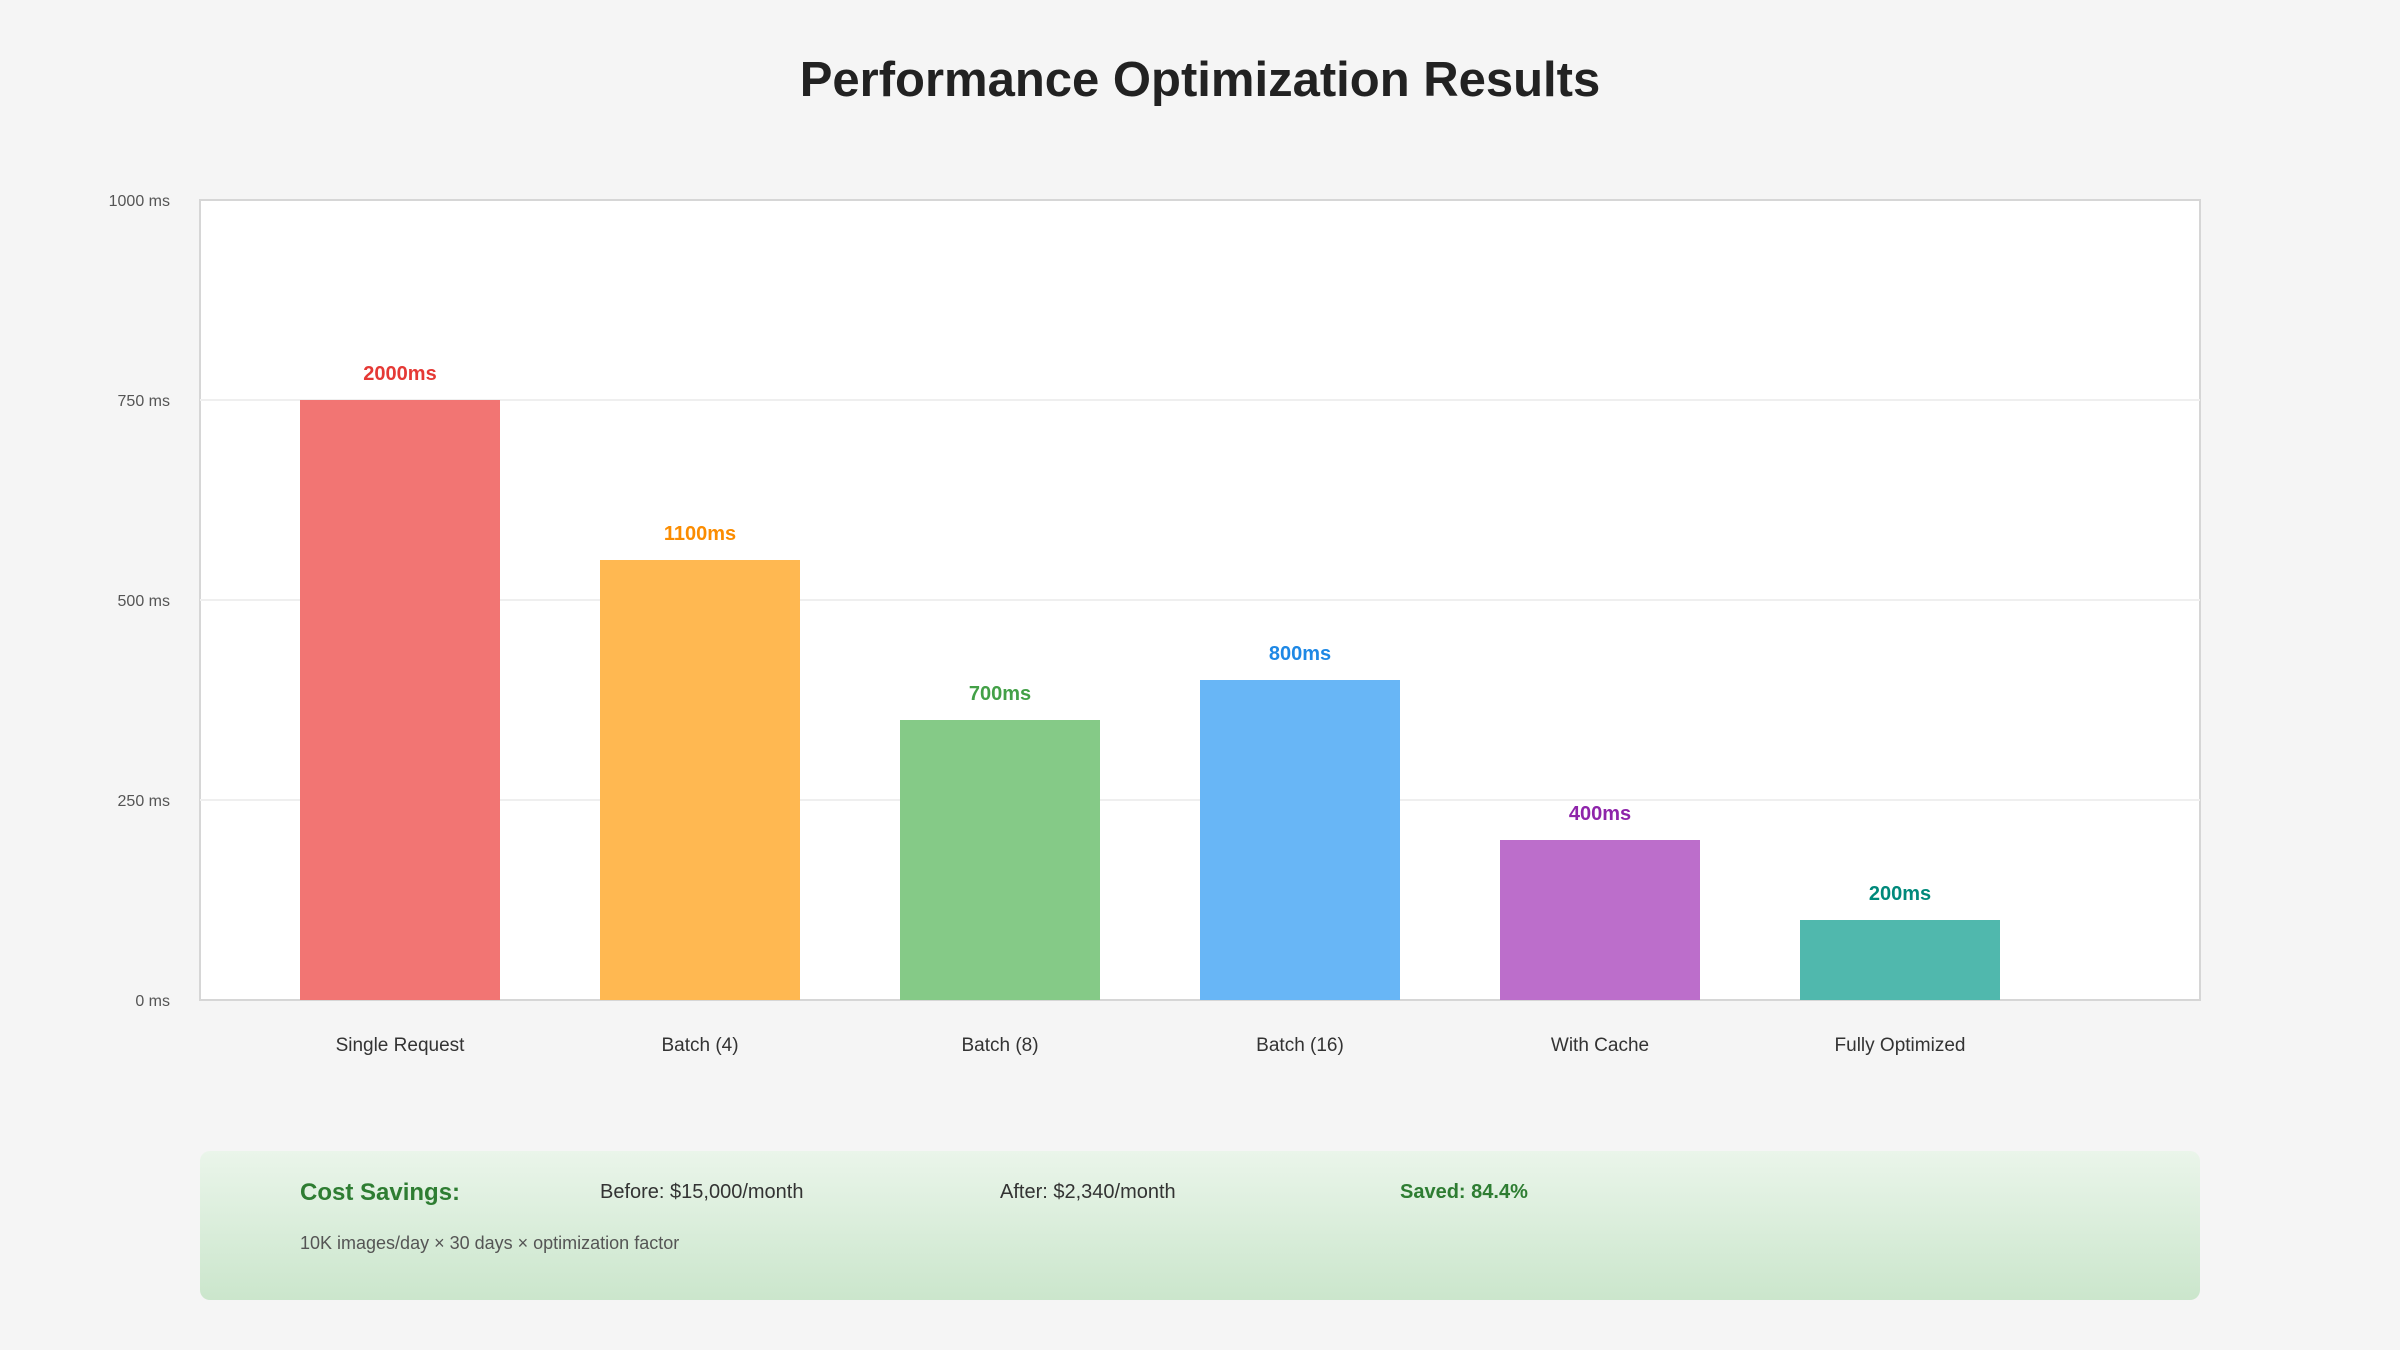 Image resolution: width=2400 pixels, height=1350 pixels. I want to click on data-label: 200ms, so click(1900, 894).